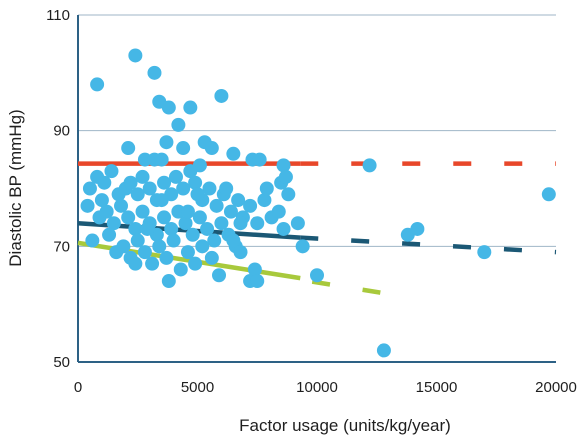 The image size is (584, 440). Describe the element at coordinates (15, 187) in the screenshot. I see `y-axis-title: Diastolic BP (mmHg)` at that location.